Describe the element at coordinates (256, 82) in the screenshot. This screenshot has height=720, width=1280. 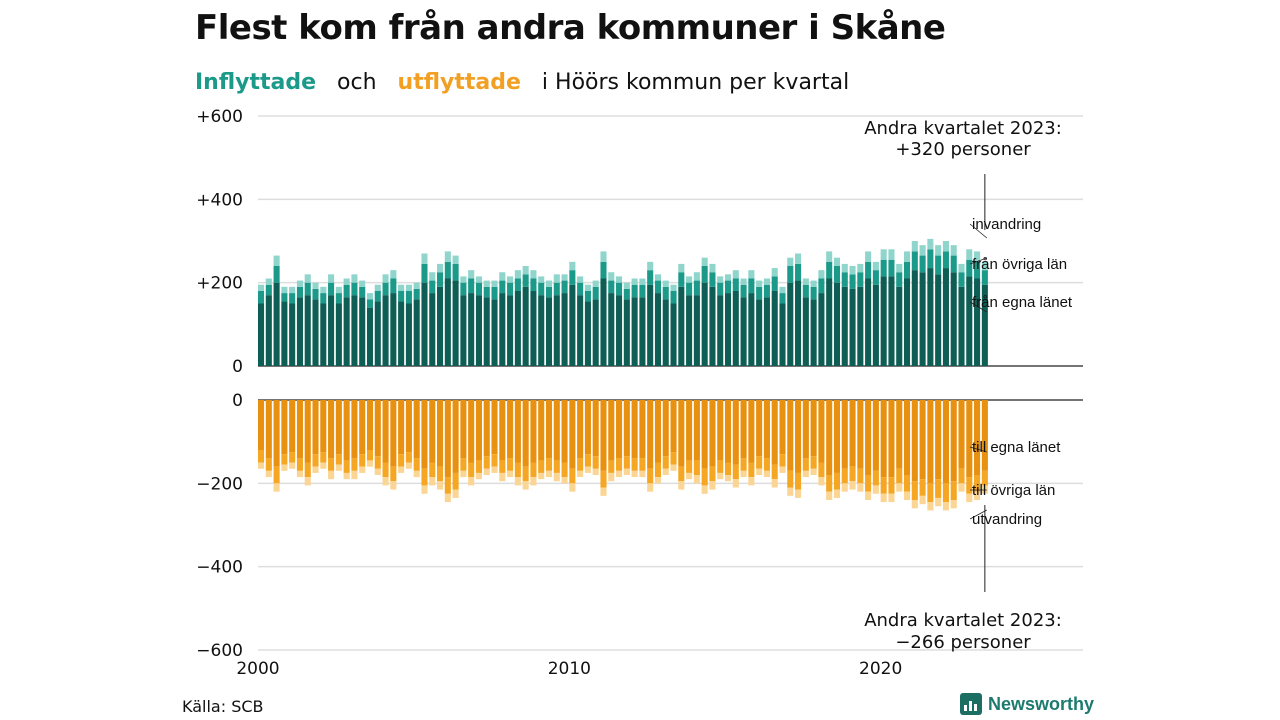
I see `subtitle-inflyttade: Inflyttade` at that location.